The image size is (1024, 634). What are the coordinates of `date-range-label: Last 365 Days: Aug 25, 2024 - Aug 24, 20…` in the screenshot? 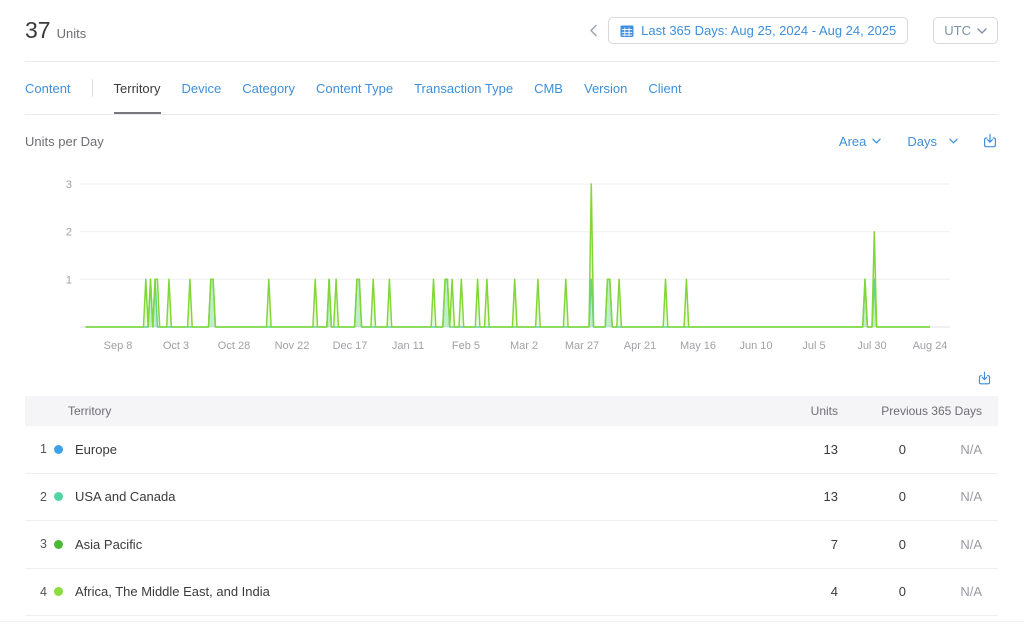 It's located at (769, 30).